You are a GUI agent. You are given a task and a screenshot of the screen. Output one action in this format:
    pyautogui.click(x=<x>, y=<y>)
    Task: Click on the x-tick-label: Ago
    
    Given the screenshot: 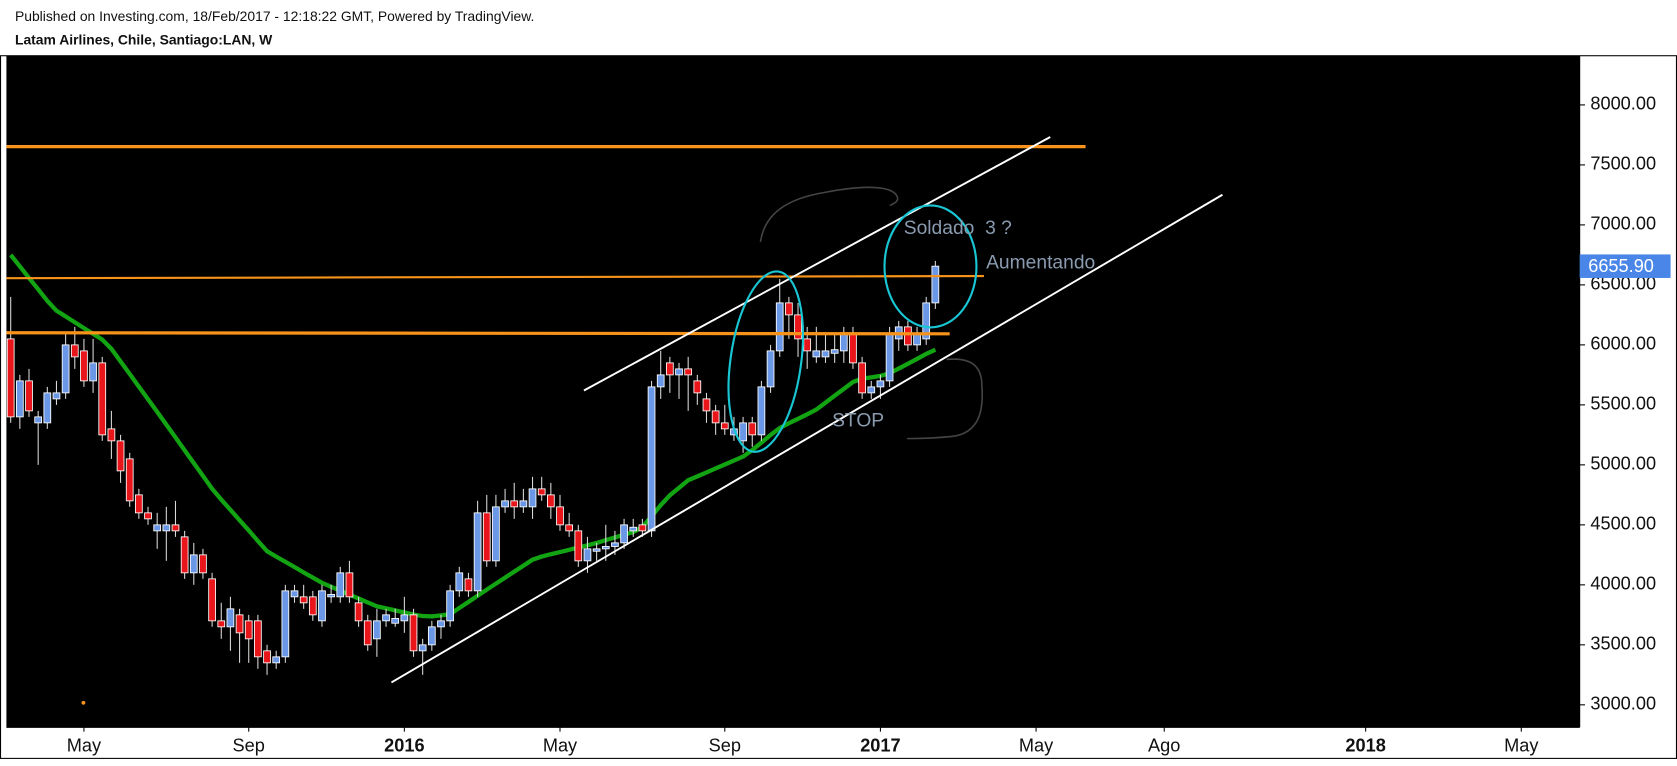 What is the action you would take?
    pyautogui.click(x=1164, y=745)
    